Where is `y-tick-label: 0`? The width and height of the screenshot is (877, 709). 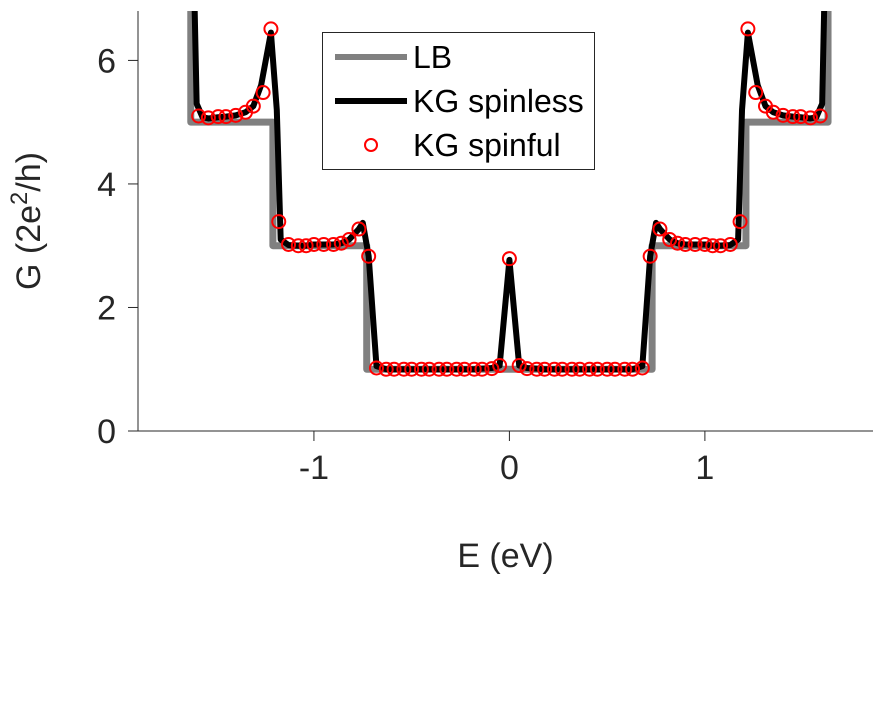
y-tick-label: 0 is located at coordinates (106, 432).